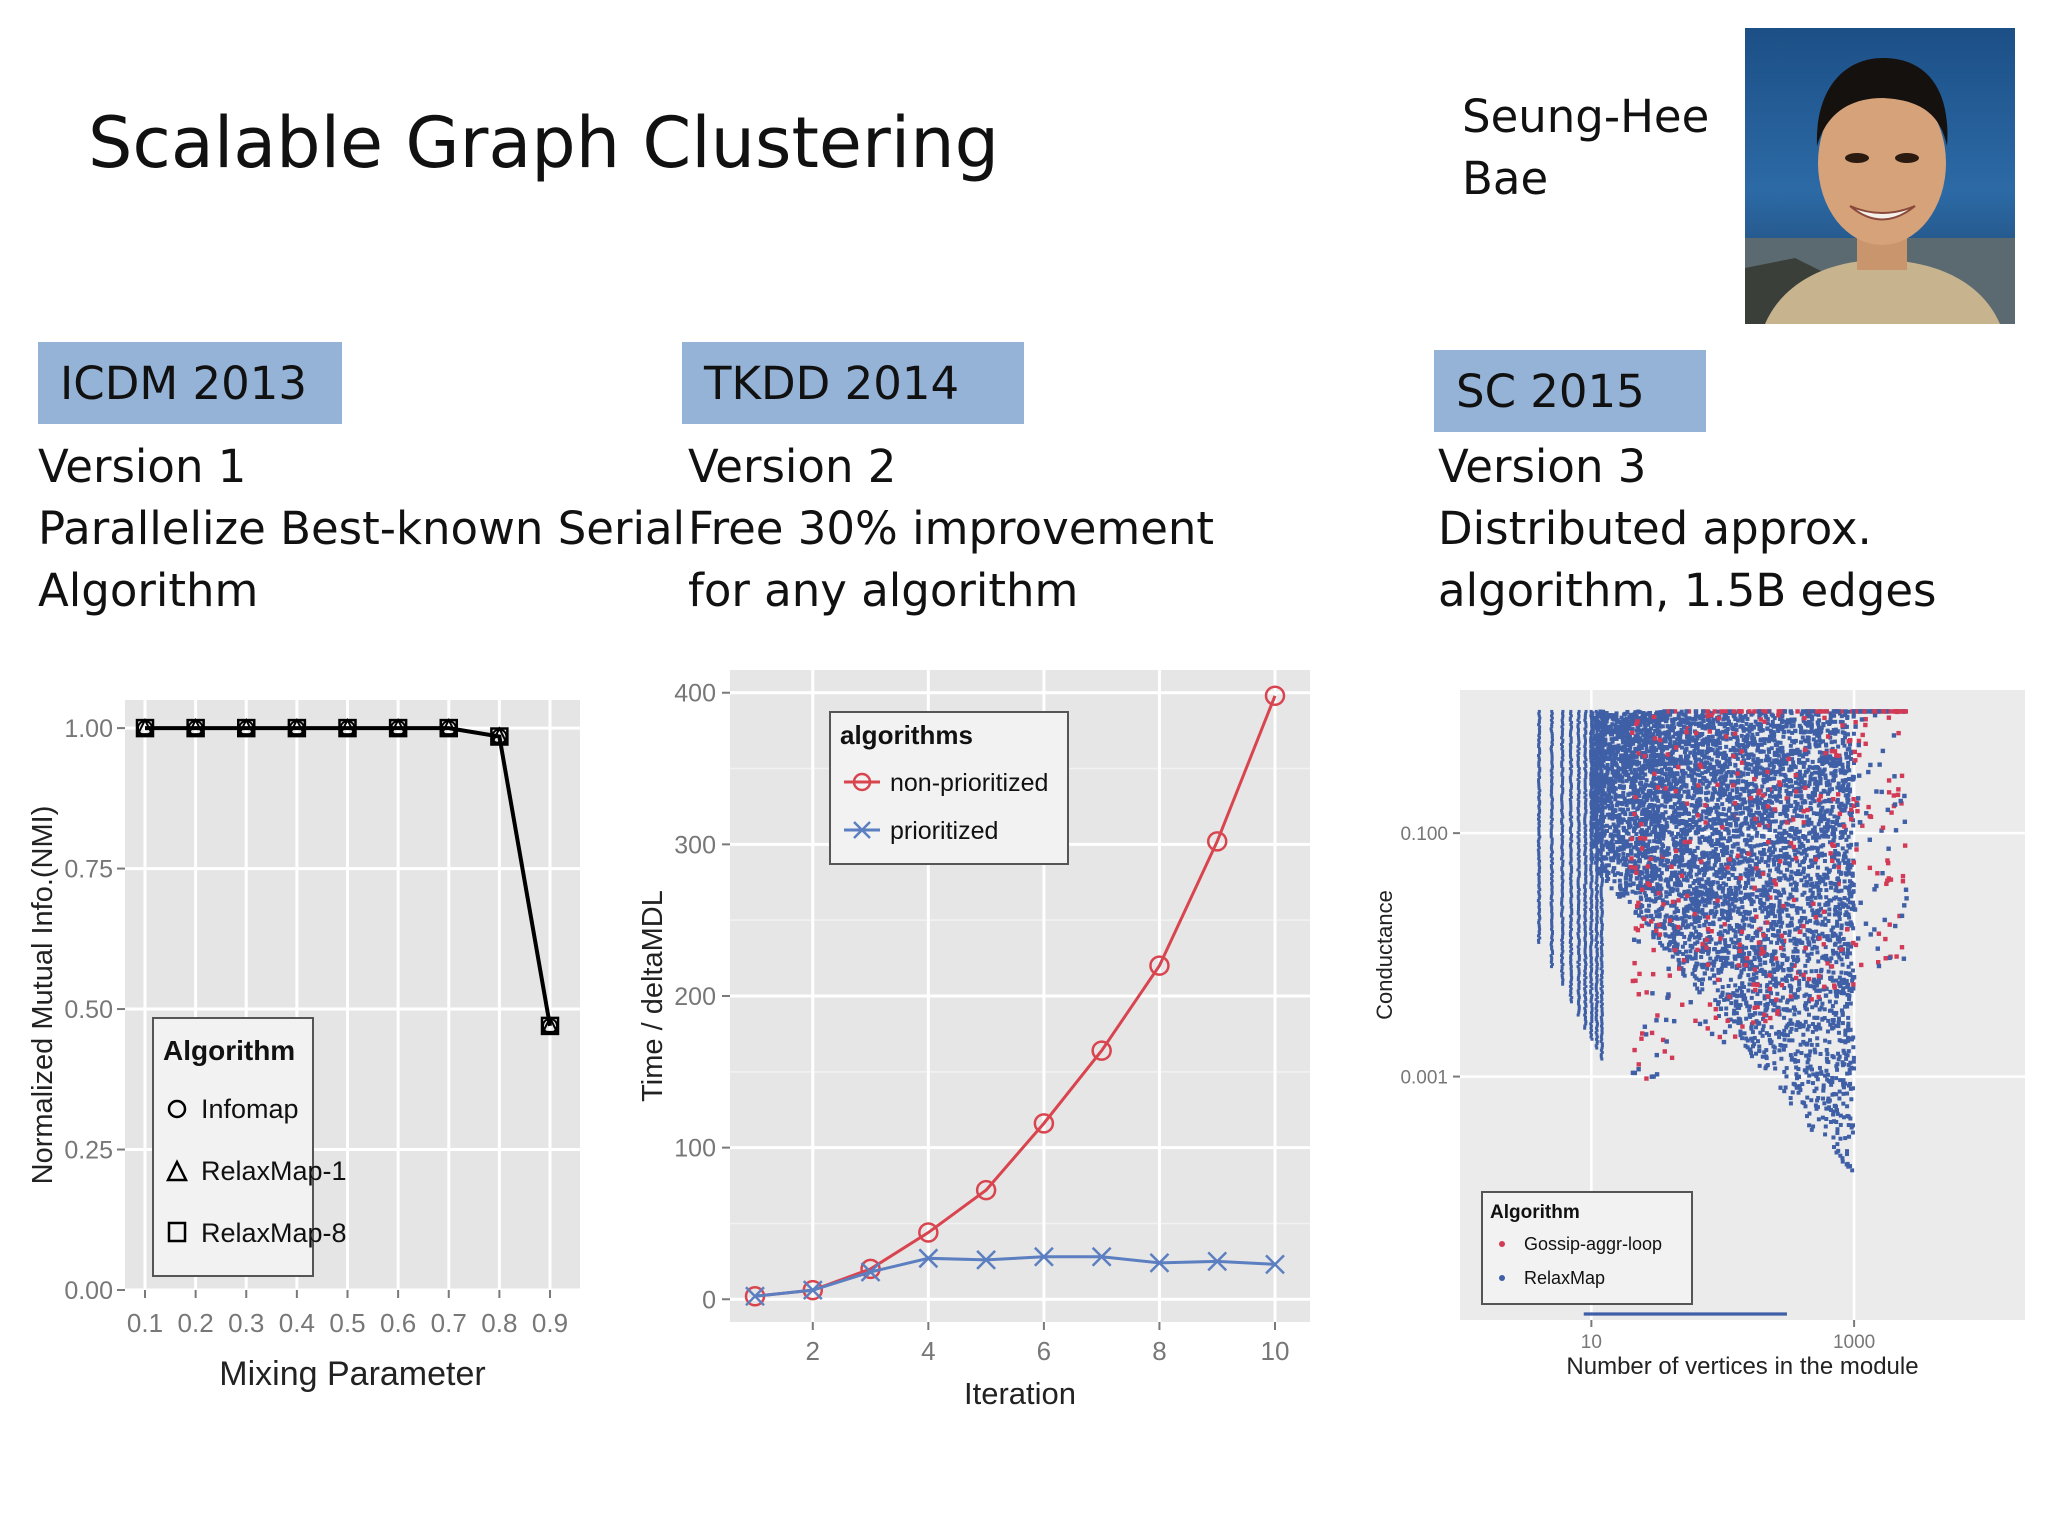  What do you see at coordinates (1020, 1393) in the screenshot?
I see `x-axis-label: Iteration` at bounding box center [1020, 1393].